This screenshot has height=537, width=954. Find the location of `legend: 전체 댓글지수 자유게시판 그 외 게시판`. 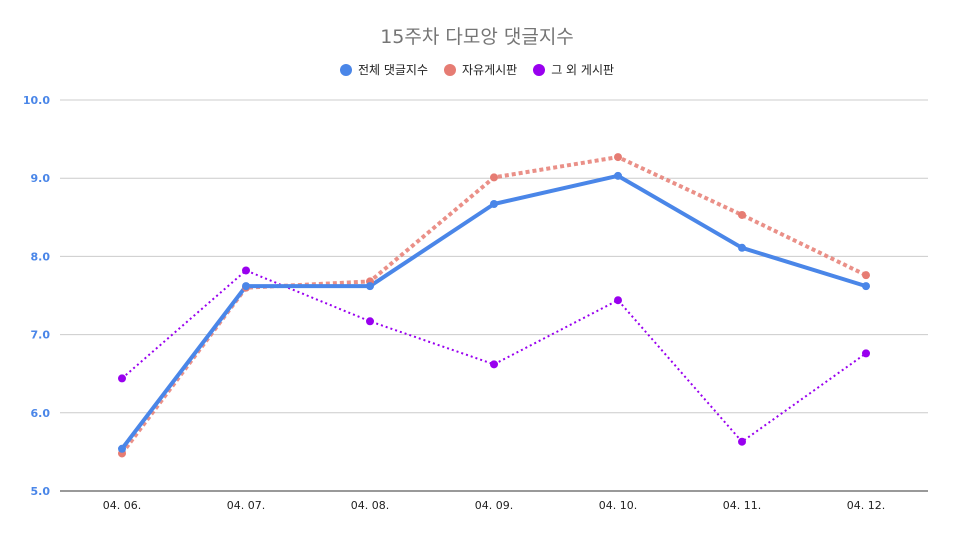

legend: 전체 댓글지수 자유게시판 그 외 게시판 is located at coordinates (477, 69).